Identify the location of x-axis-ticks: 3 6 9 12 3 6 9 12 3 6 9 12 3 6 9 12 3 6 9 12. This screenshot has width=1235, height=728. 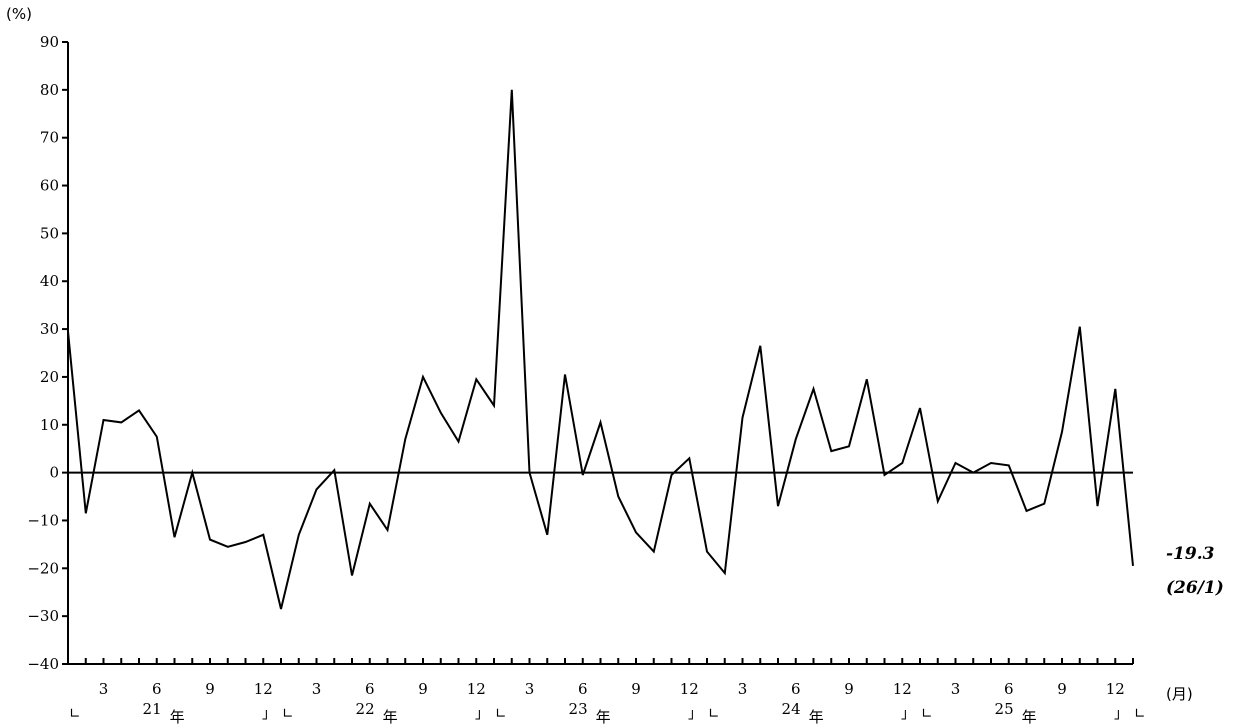
(600, 678).